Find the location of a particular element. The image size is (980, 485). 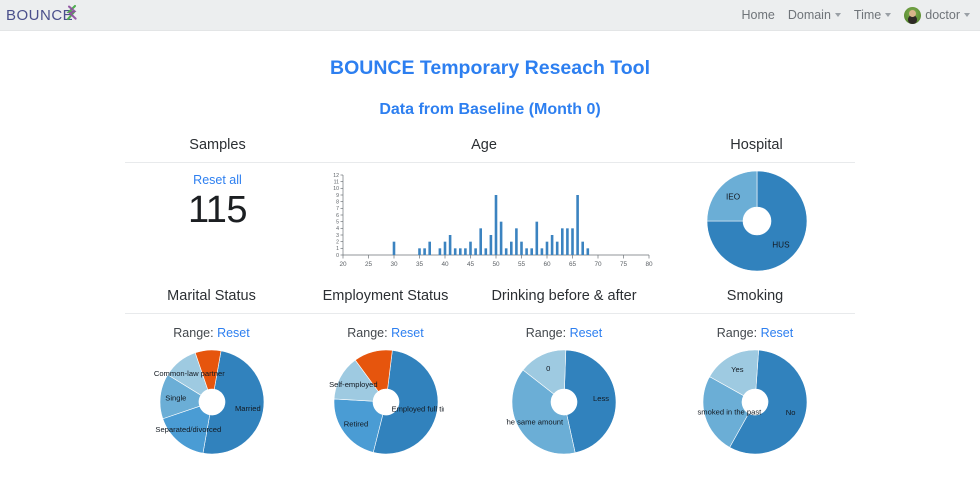

svg-text: 10 is located at coordinates (336, 189).